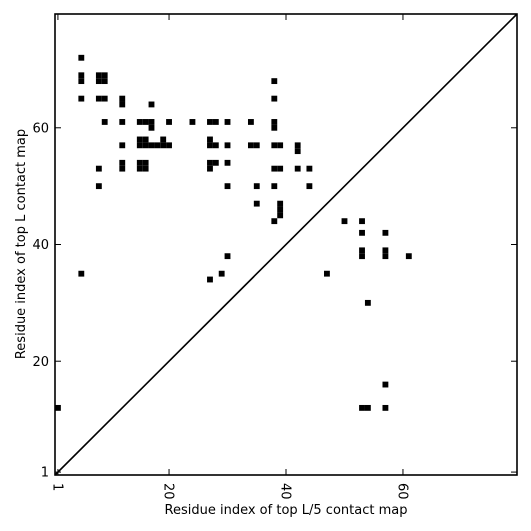 This screenshot has height=531, width=531. Describe the element at coordinates (40, 362) in the screenshot. I see `y-tick-label: 20` at that location.